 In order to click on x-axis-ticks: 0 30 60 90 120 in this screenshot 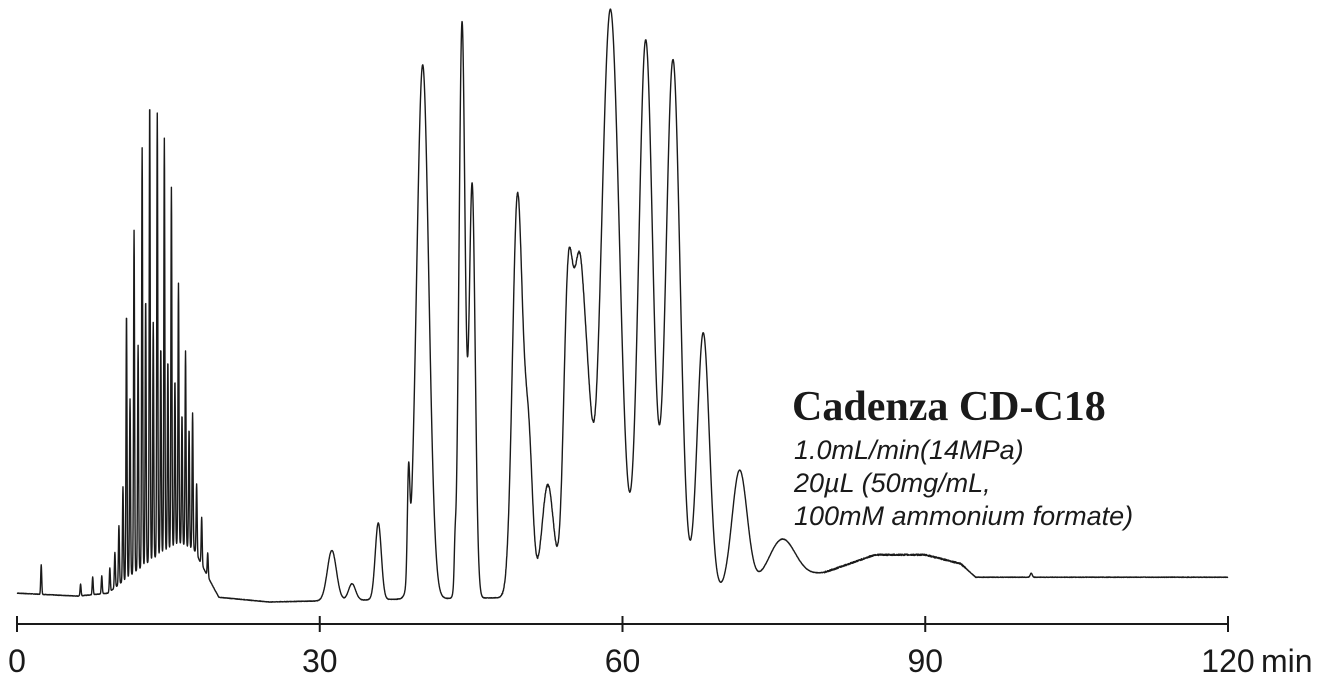, I will do `click(631, 646)`.